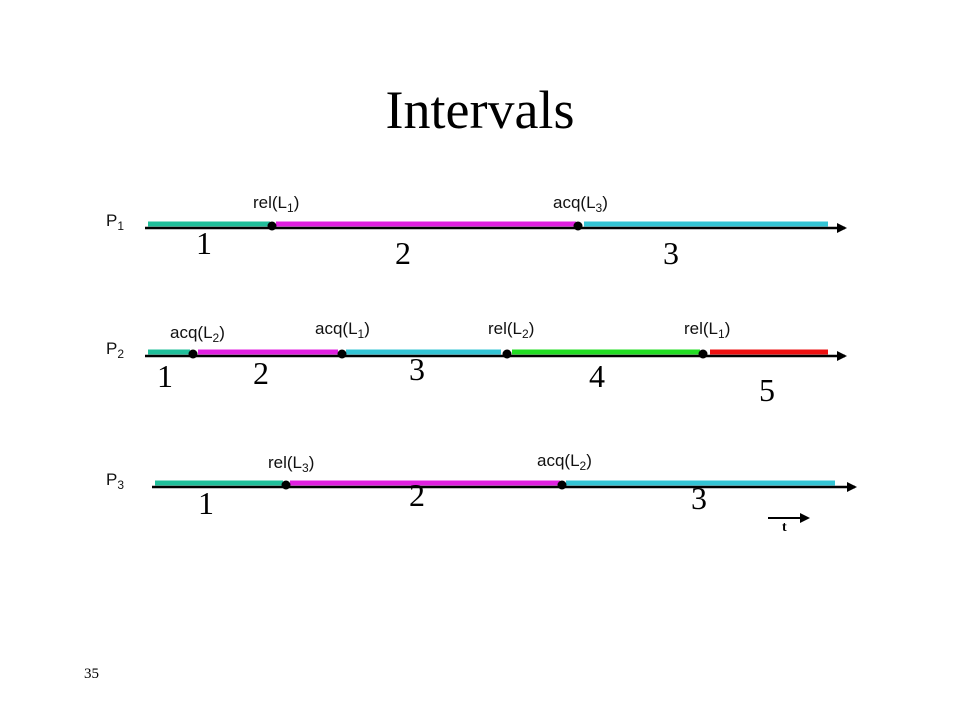 This screenshot has height=720, width=960. I want to click on event-label: rel(L2), so click(511, 330).